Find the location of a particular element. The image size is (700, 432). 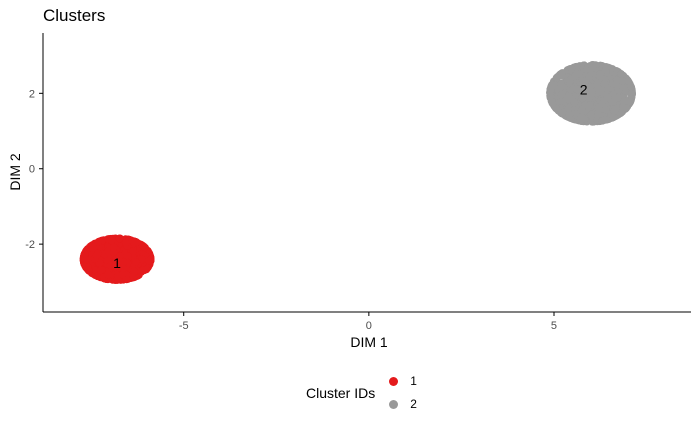

legend-item-1: 1 is located at coordinates (403, 381).